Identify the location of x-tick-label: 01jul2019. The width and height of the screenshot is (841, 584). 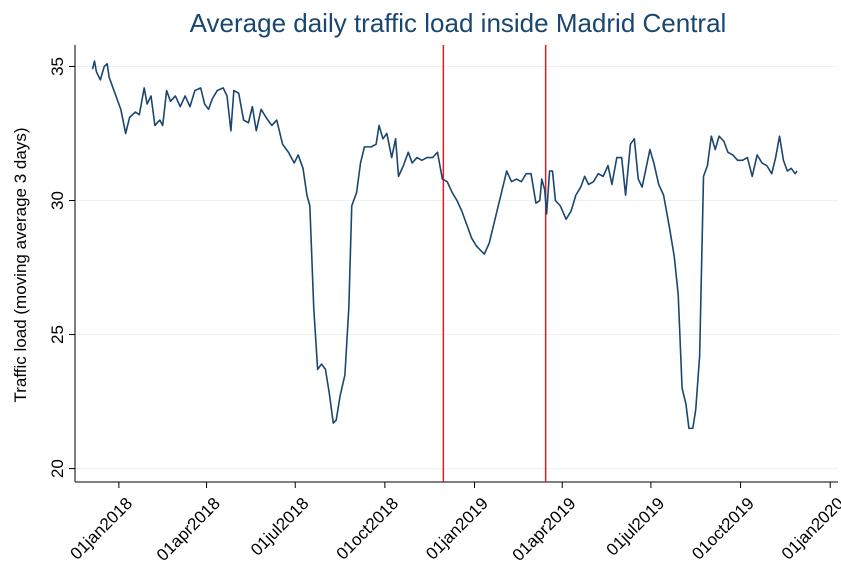
(636, 527).